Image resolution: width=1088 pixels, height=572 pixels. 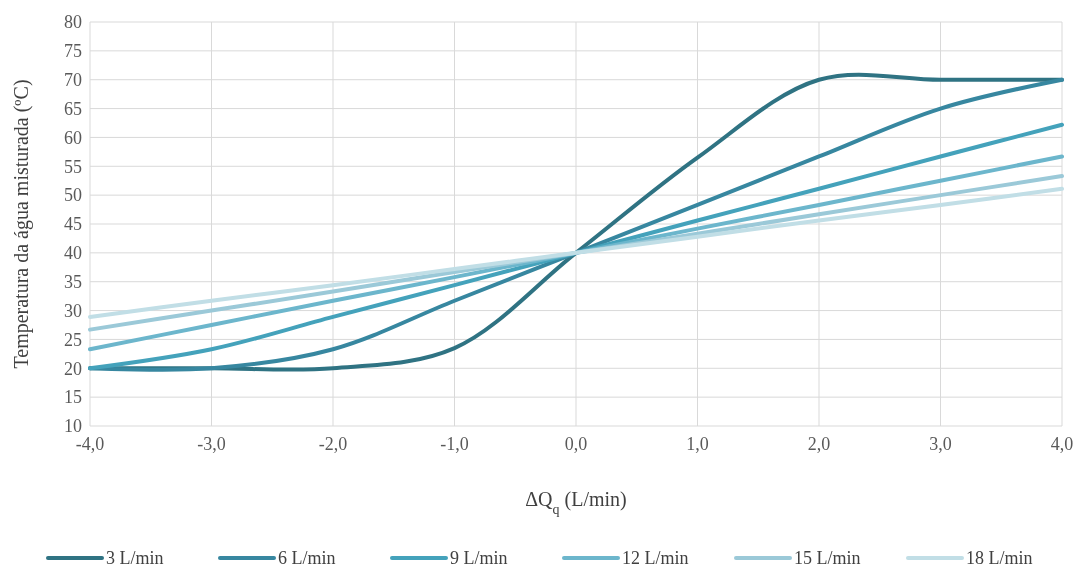 I want to click on y-tick-label: 80, so click(x=73, y=22).